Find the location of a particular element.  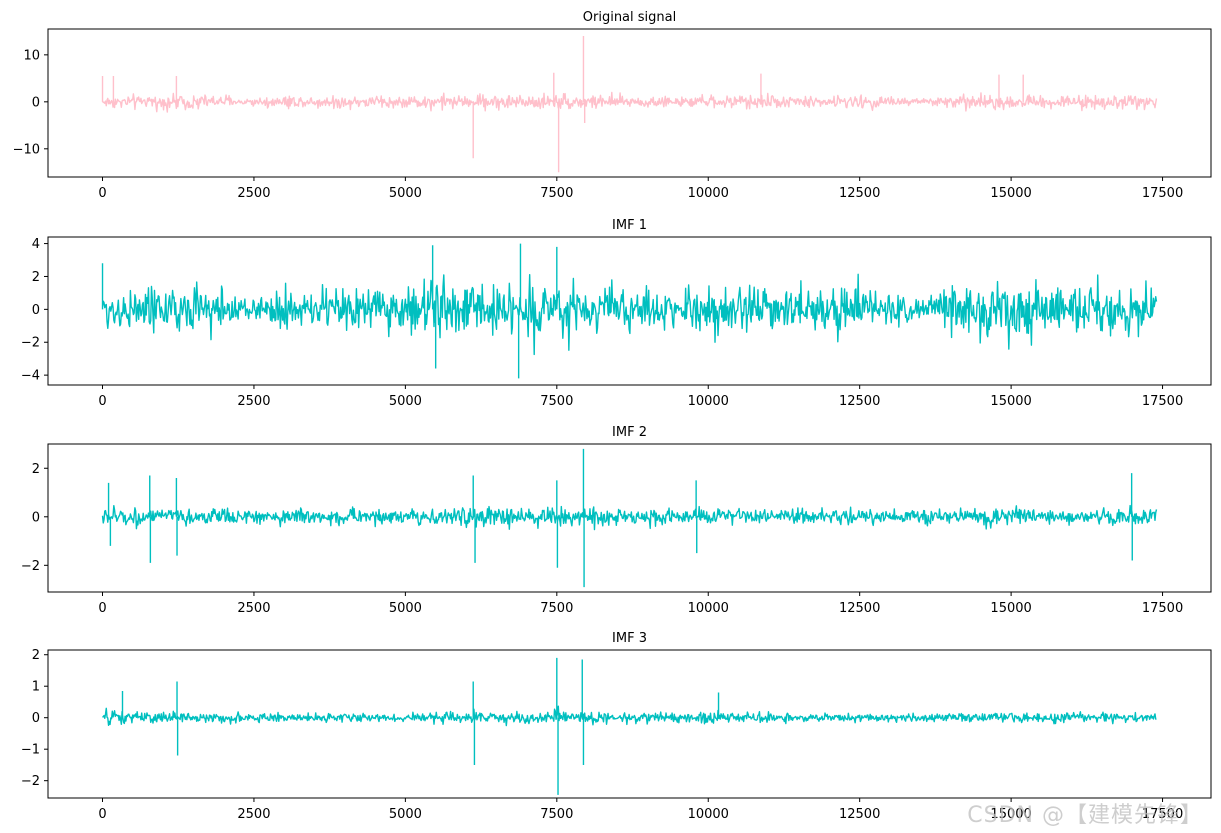

y-tick-label: 1 is located at coordinates (36, 687).